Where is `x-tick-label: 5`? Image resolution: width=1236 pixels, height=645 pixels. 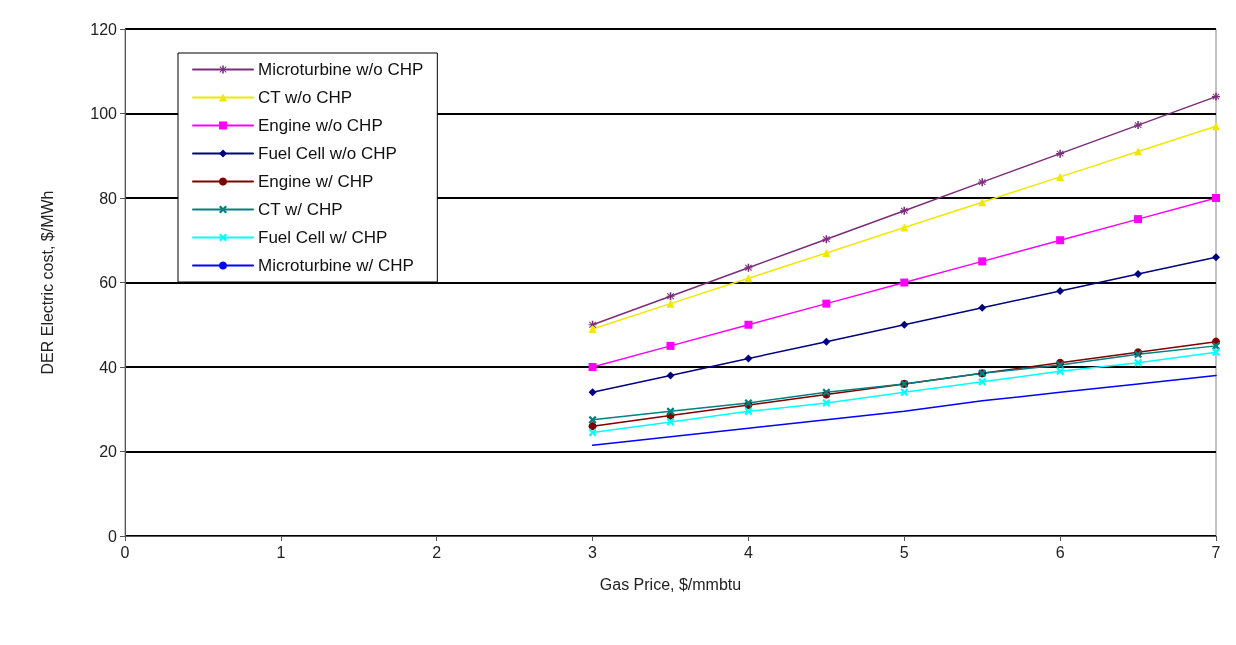
x-tick-label: 5 is located at coordinates (904, 552).